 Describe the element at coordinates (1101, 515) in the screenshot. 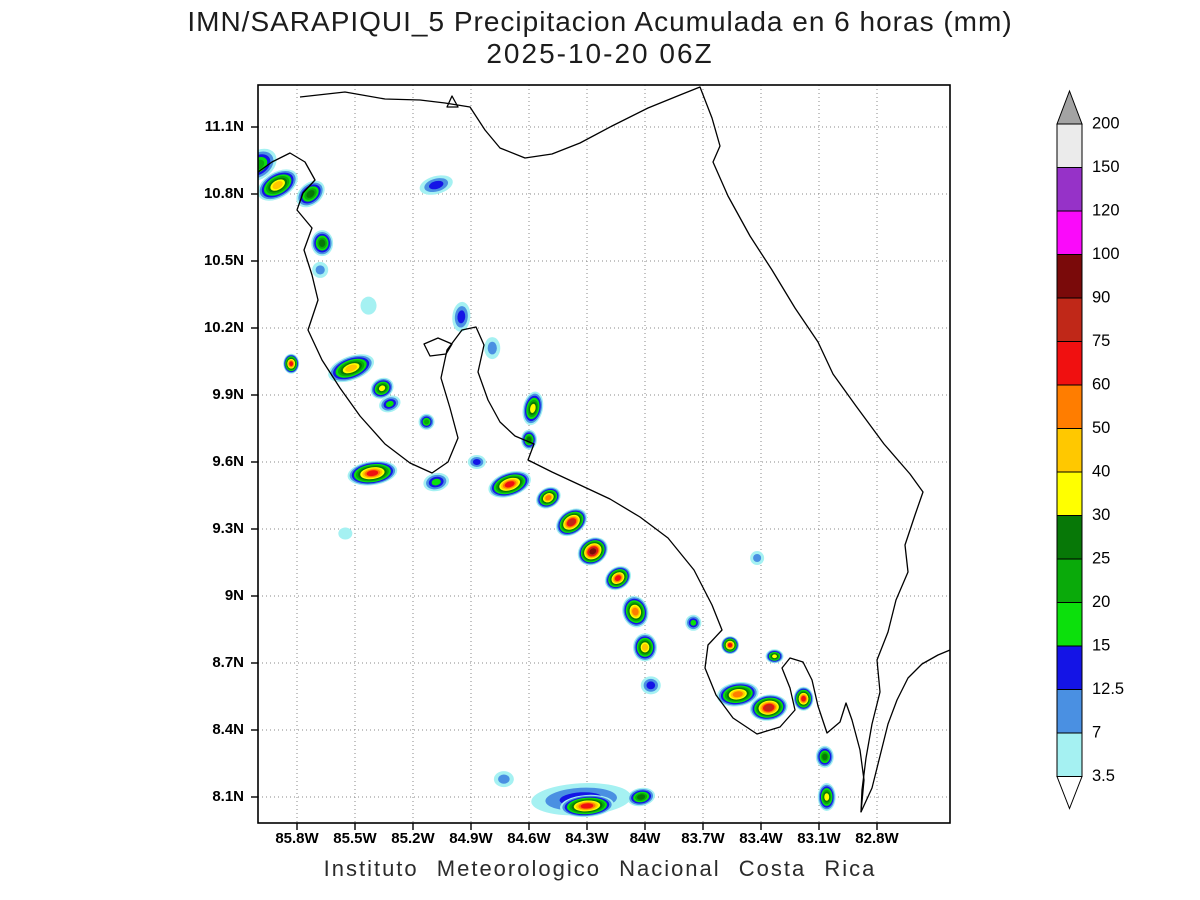

I see `colorbar-label: 30` at that location.